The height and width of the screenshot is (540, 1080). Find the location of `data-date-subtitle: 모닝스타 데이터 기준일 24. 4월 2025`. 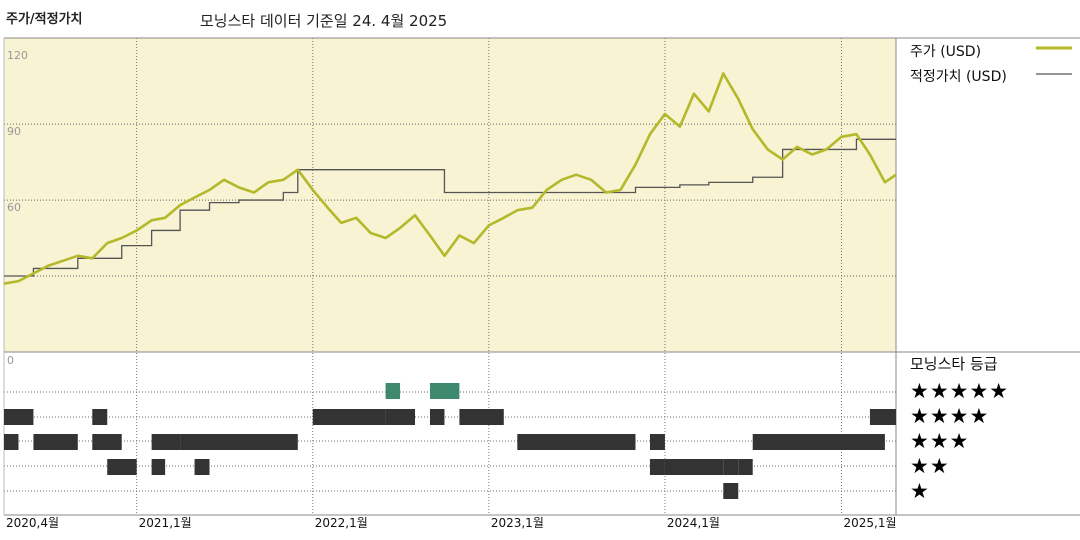

data-date-subtitle: 모닝스타 데이터 기준일 24. 4월 2025 is located at coordinates (324, 21).